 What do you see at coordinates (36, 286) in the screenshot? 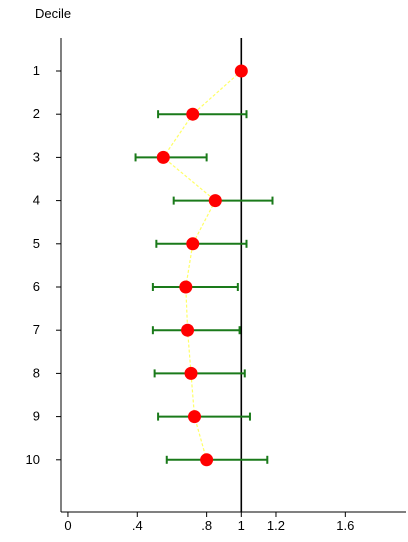
I see `y-tick-label: 6` at bounding box center [36, 286].